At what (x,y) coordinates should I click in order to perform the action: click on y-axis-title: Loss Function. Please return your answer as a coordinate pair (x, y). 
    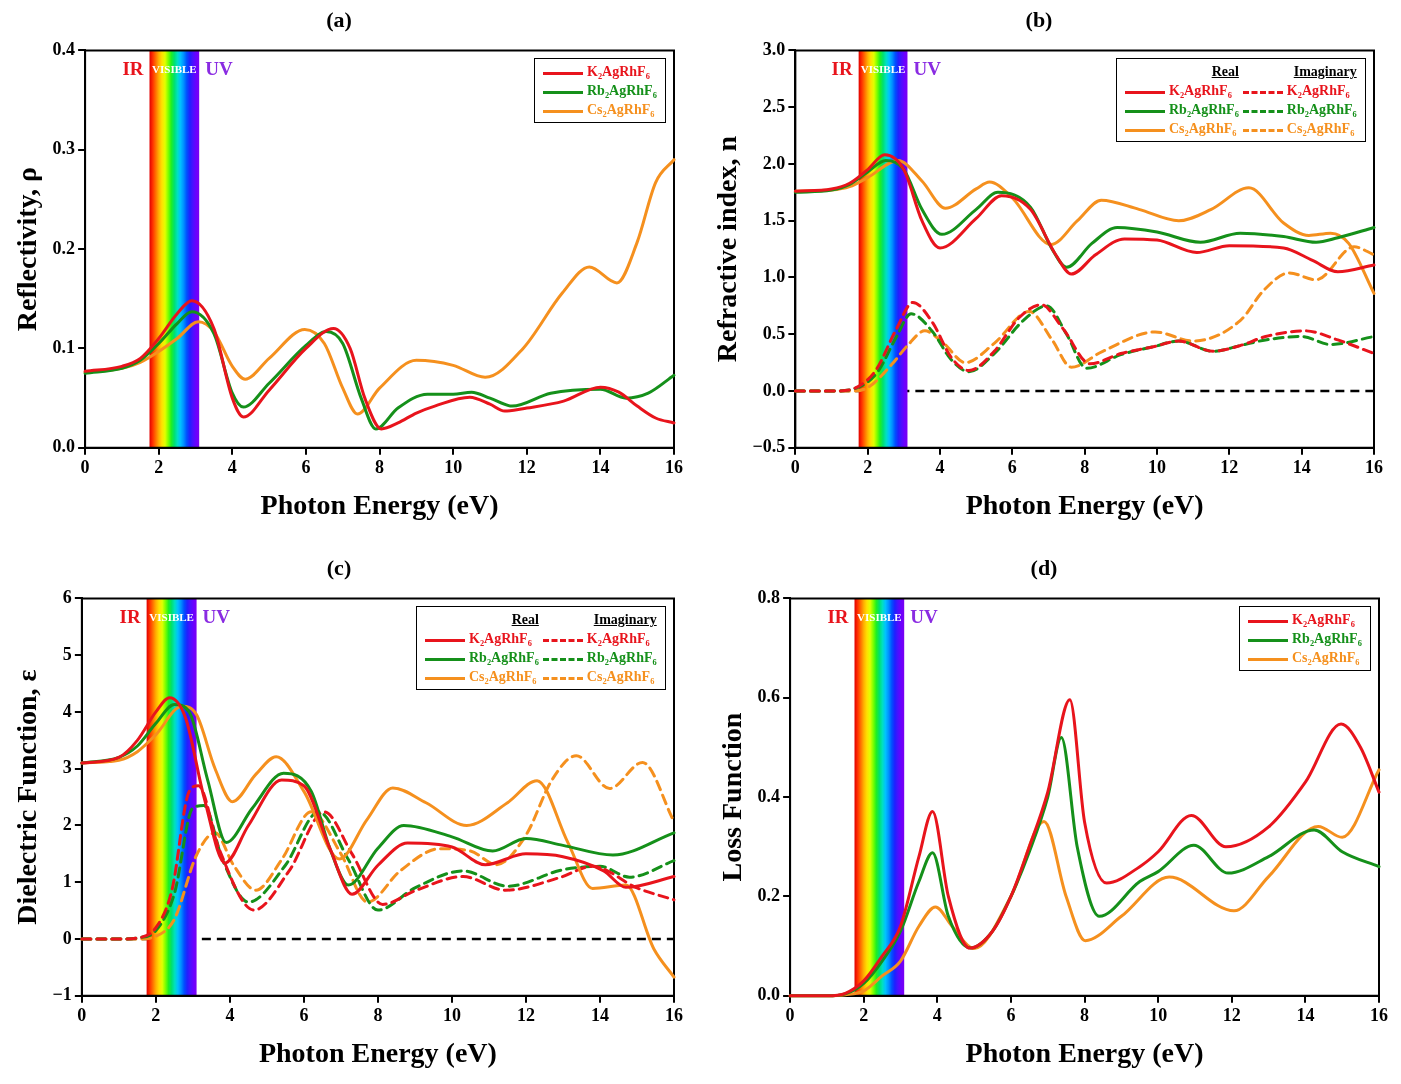
    Looking at the image, I should click on (732, 797).